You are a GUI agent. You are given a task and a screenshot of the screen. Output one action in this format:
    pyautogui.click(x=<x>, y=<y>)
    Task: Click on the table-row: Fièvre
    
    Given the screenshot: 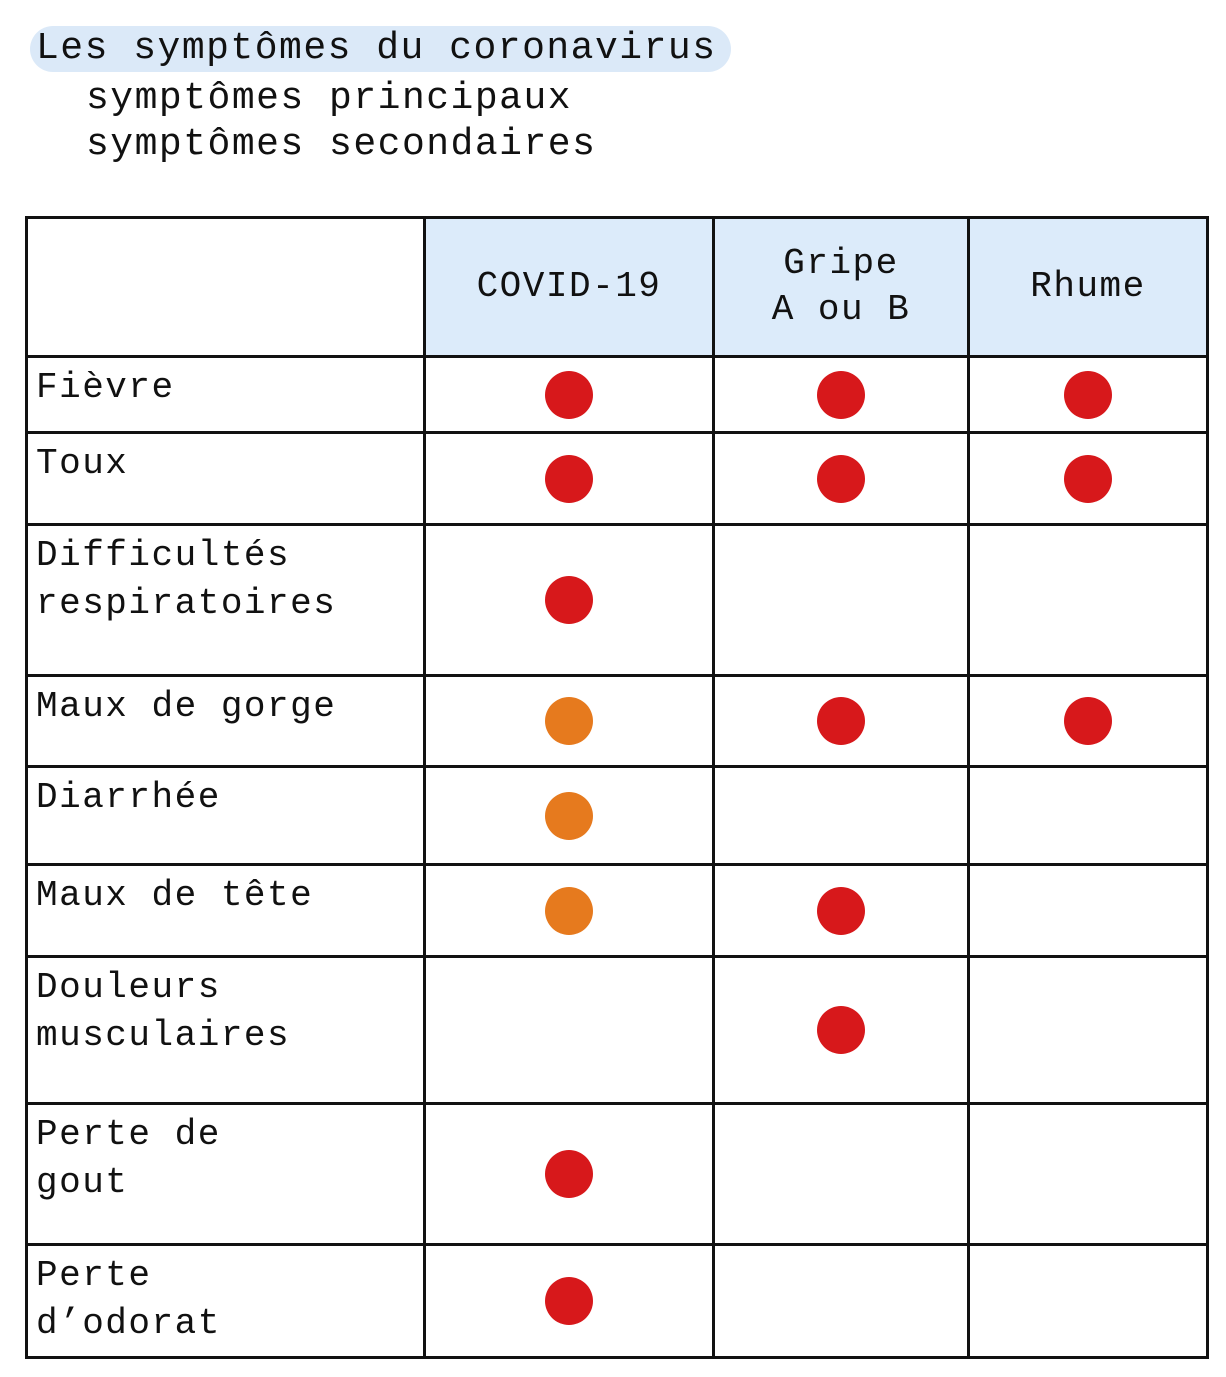 What is the action you would take?
    pyautogui.click(x=617, y=394)
    